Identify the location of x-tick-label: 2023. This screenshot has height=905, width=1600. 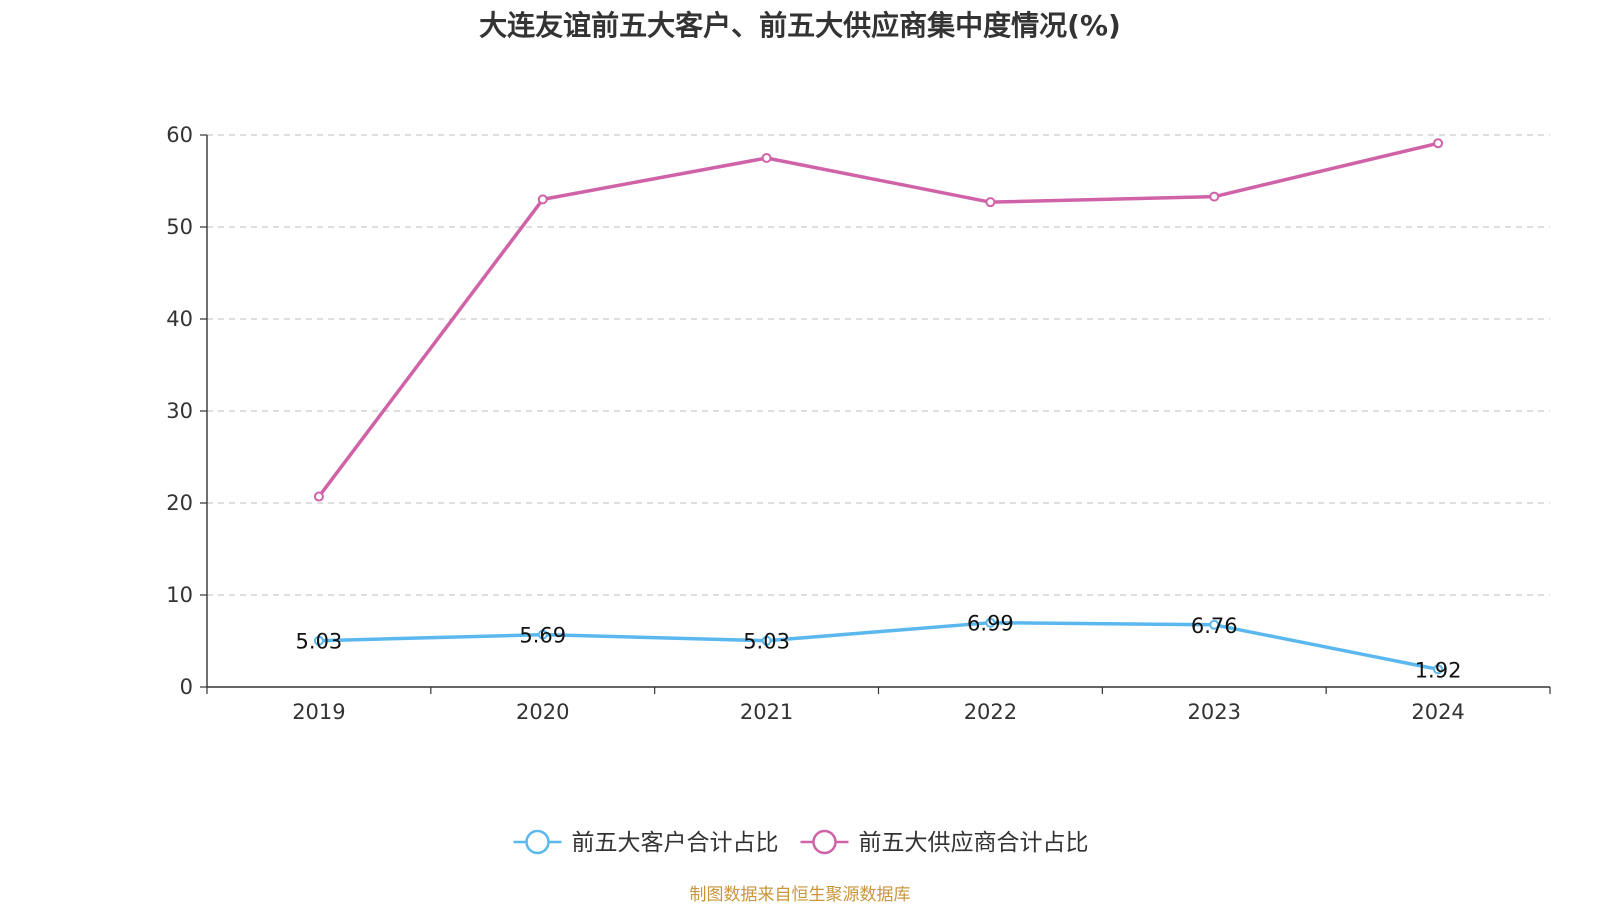
(1214, 712).